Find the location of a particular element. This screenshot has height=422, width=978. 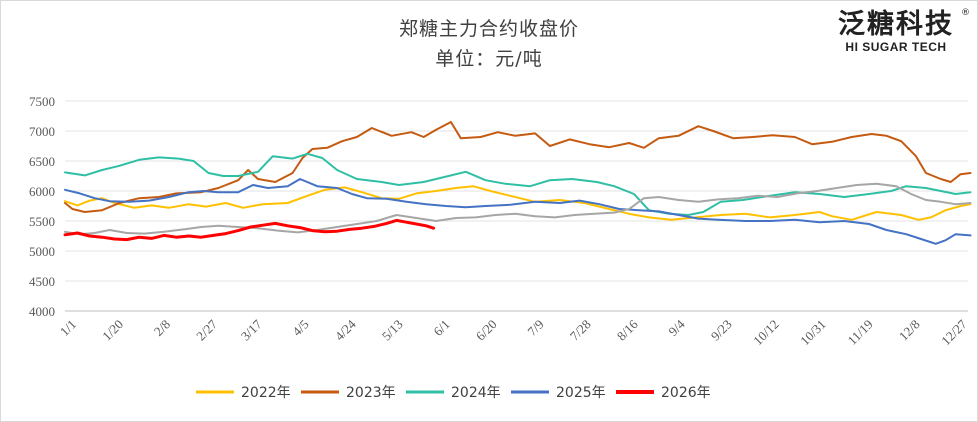

x-tick-label: 1/20 is located at coordinates (112, 330).